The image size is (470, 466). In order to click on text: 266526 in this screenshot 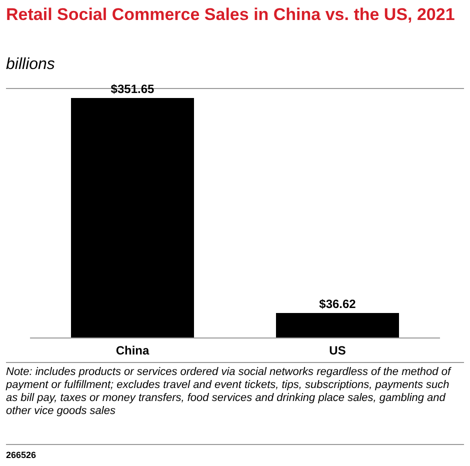, I will do `click(21, 455)`.